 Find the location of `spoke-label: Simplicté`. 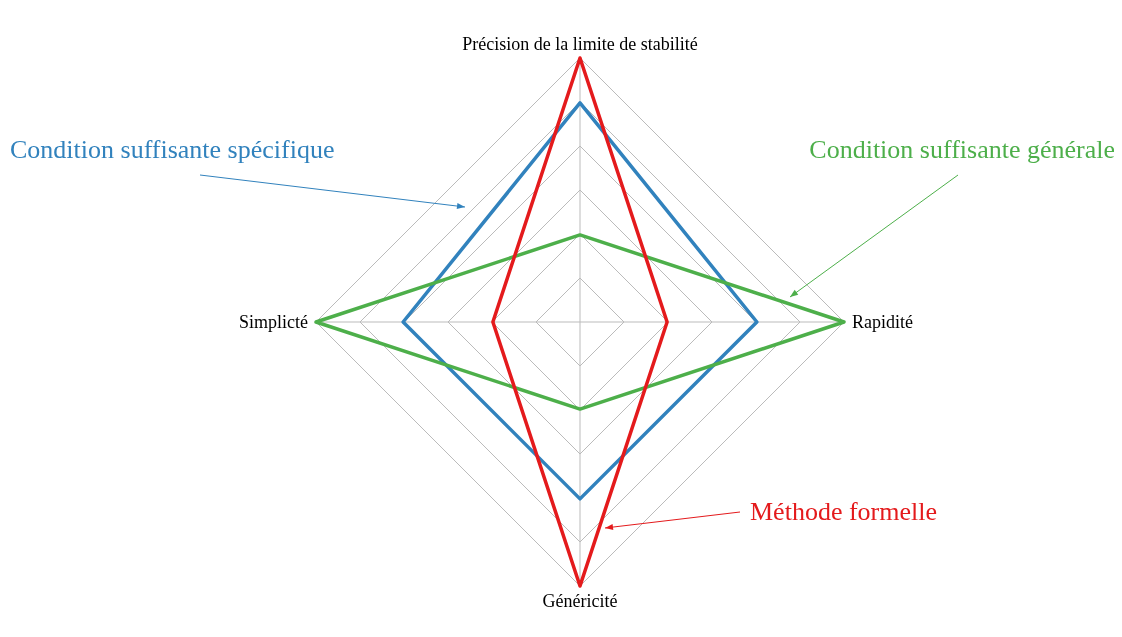

spoke-label: Simplicté is located at coordinates (273, 322).